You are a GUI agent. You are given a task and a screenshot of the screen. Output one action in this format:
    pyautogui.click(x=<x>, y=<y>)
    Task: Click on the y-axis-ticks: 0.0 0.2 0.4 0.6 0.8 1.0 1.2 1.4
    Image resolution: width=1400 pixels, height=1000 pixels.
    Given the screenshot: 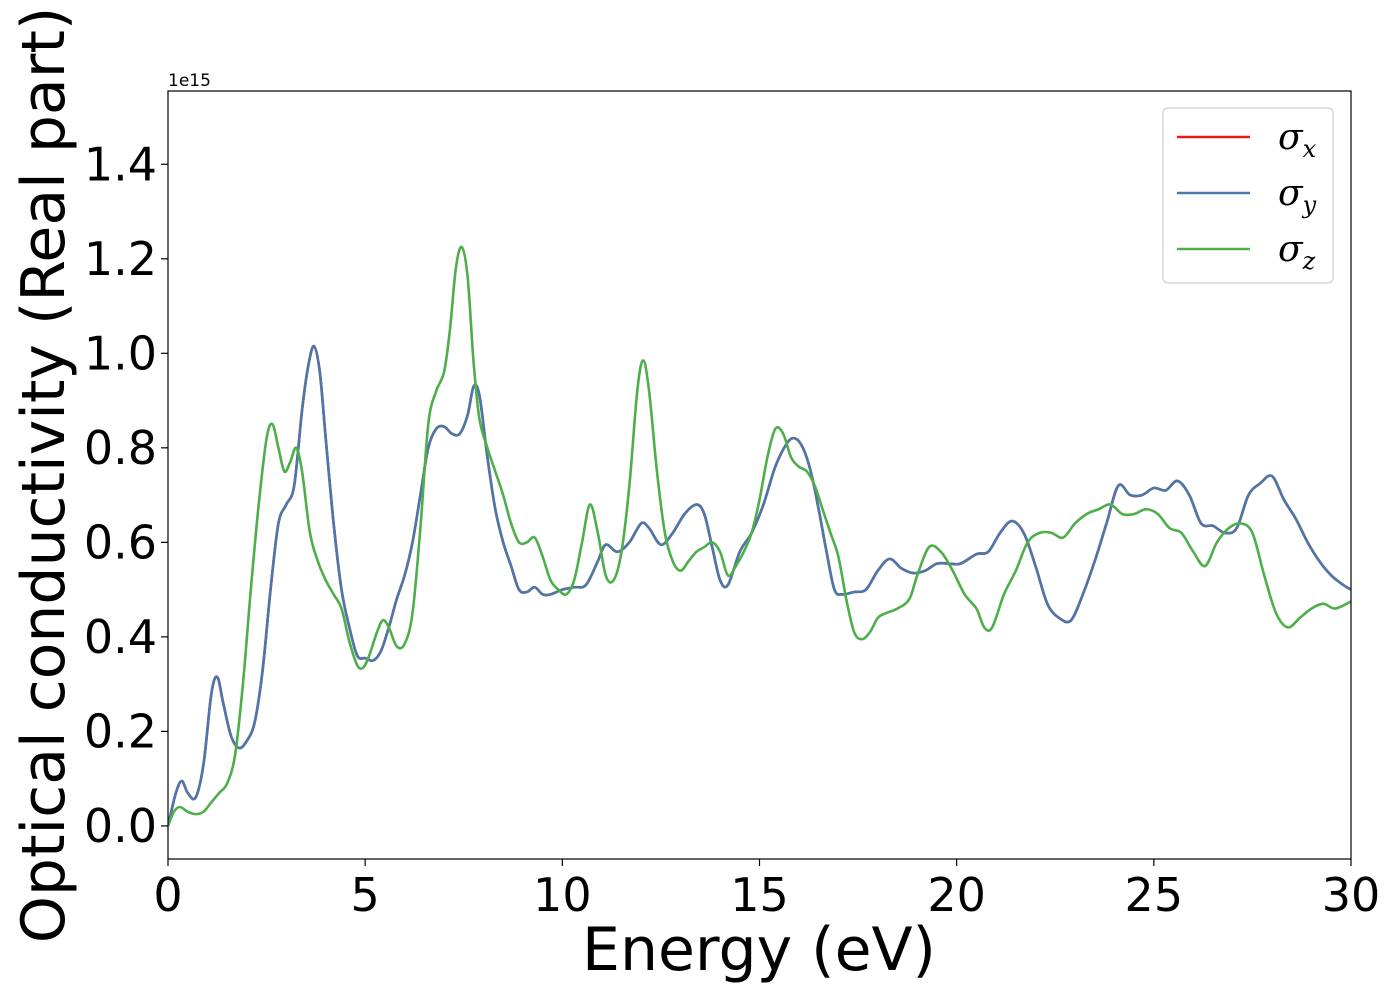 What is the action you would take?
    pyautogui.click(x=126, y=495)
    